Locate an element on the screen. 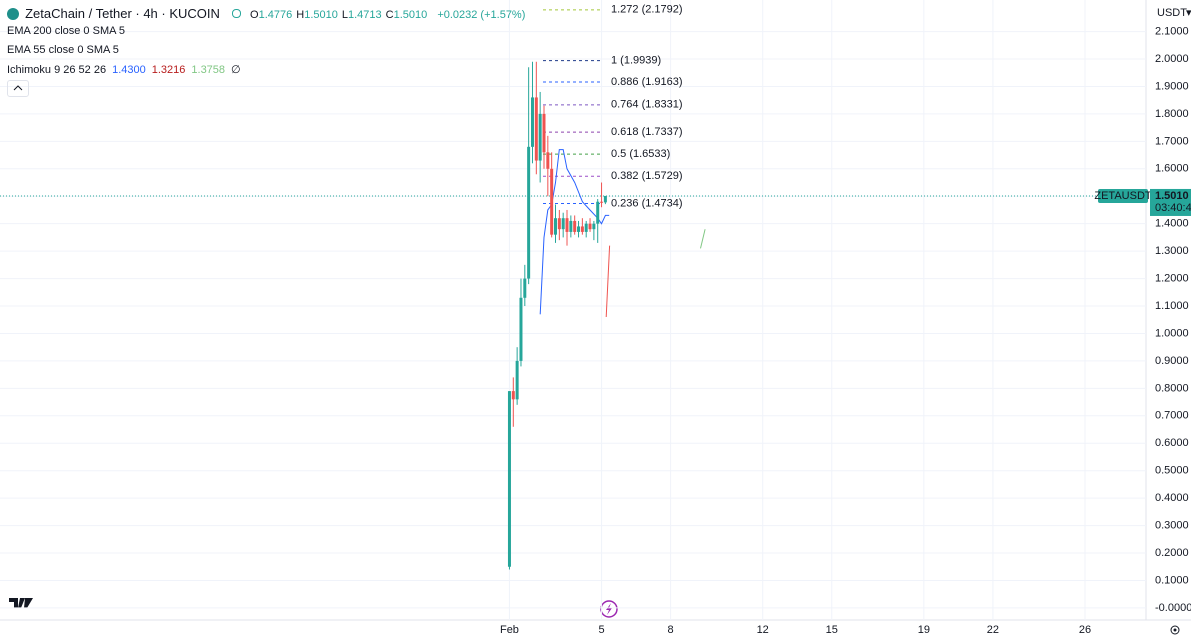  indicator-value: 1.4300 is located at coordinates (129, 70).